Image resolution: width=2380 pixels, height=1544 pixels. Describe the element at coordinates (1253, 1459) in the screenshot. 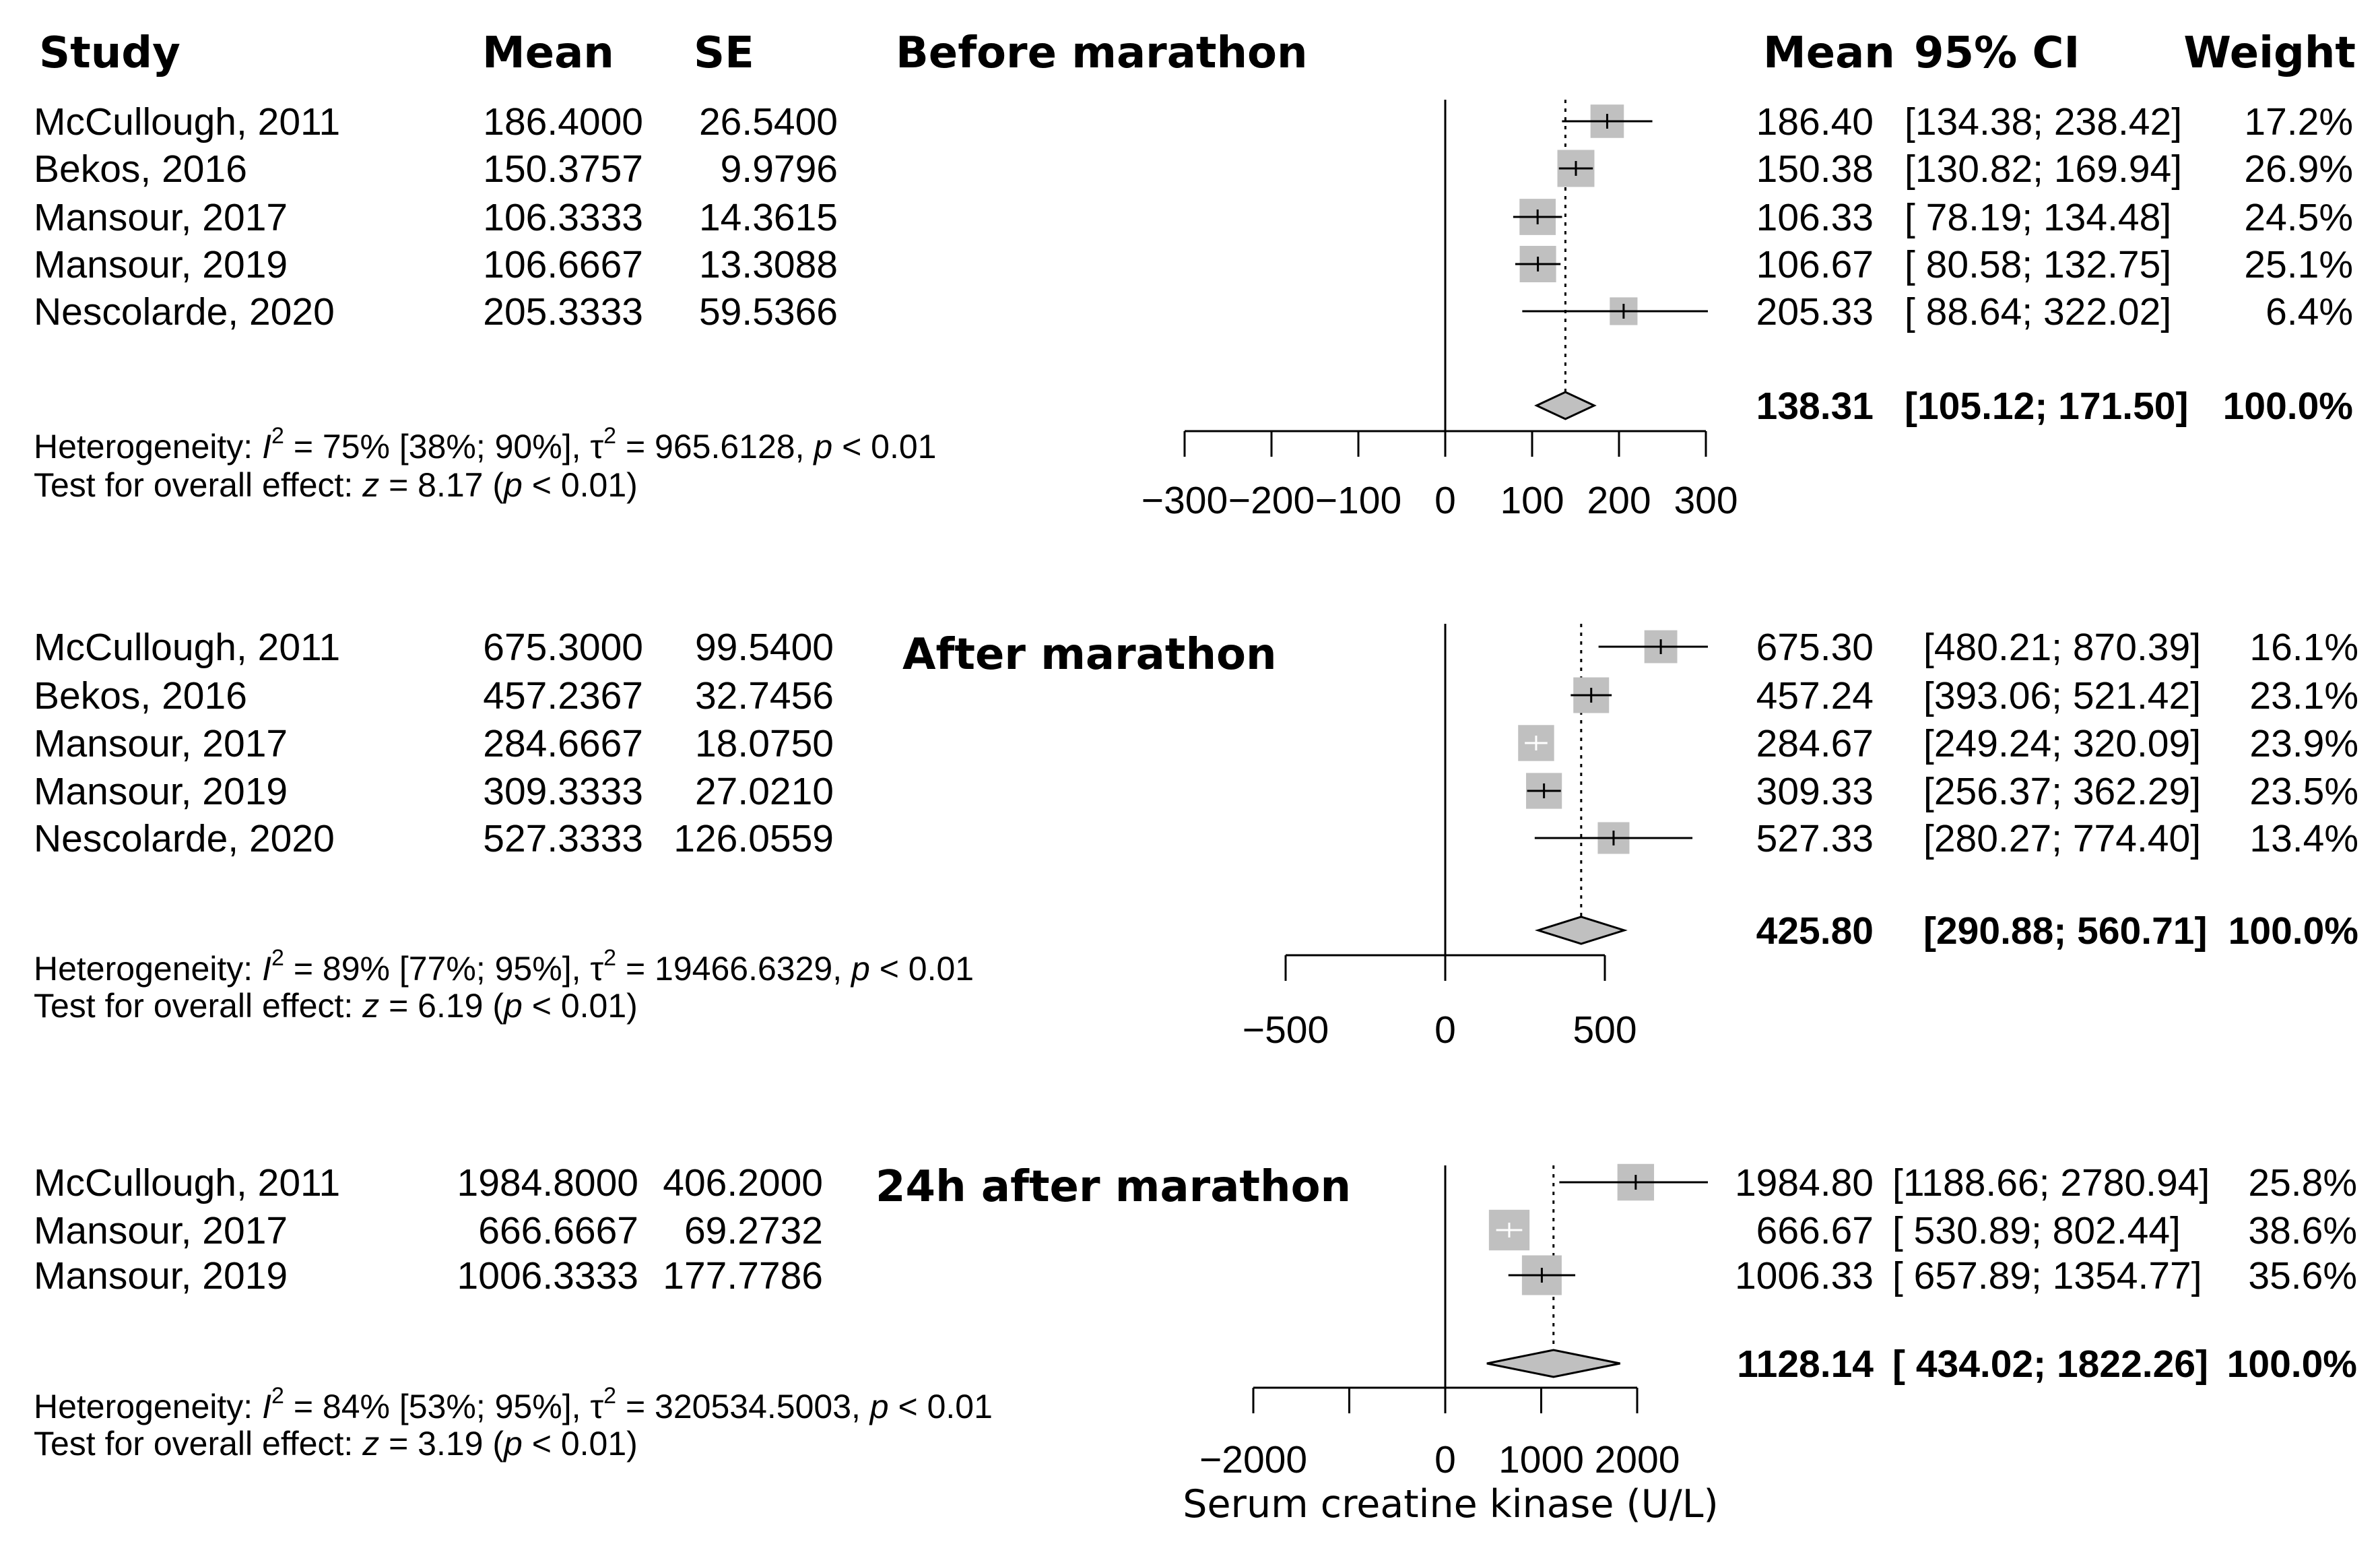

I see `x-tick-label: −2000` at that location.